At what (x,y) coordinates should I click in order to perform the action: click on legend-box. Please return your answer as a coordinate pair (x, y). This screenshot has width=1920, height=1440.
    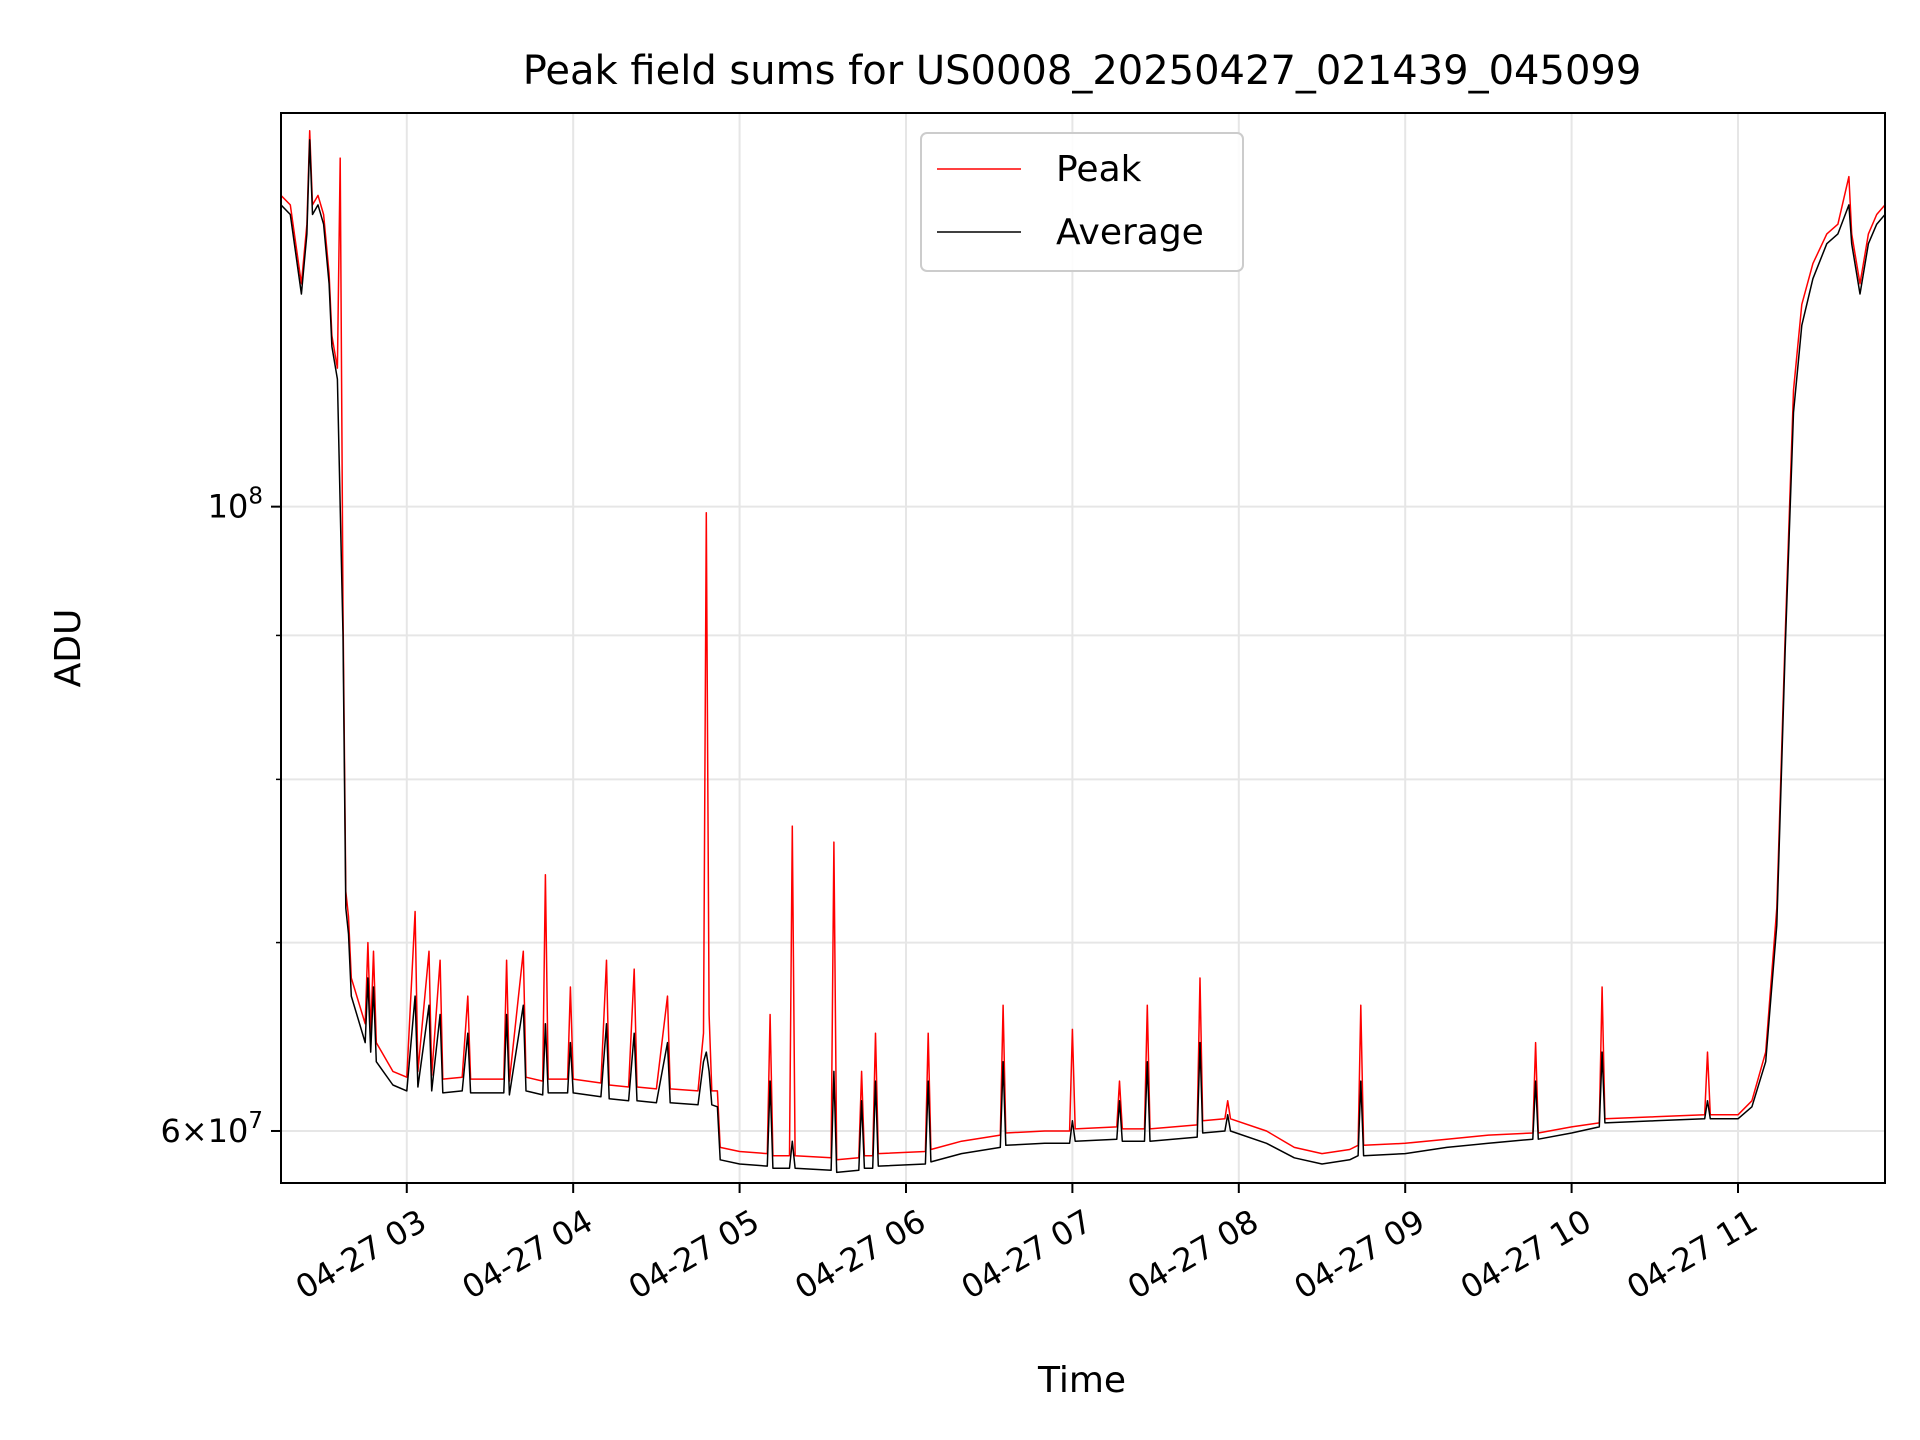
    Looking at the image, I should click on (1082, 202).